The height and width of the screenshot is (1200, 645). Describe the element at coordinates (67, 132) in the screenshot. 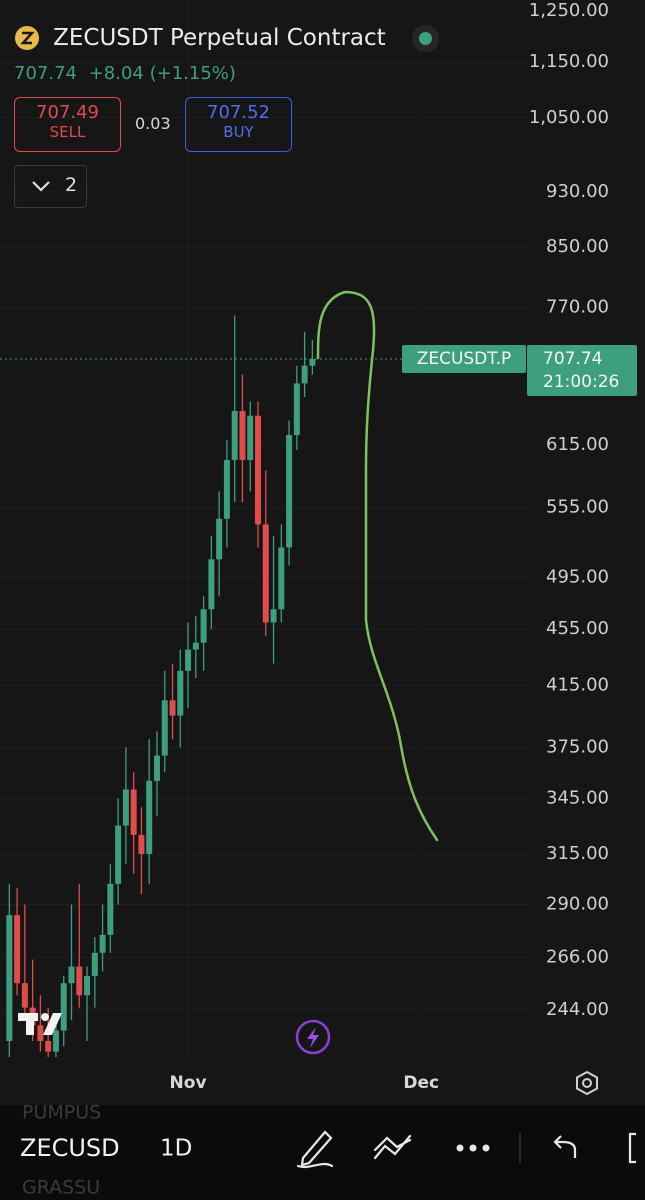

I see `sell-label: SELL` at that location.